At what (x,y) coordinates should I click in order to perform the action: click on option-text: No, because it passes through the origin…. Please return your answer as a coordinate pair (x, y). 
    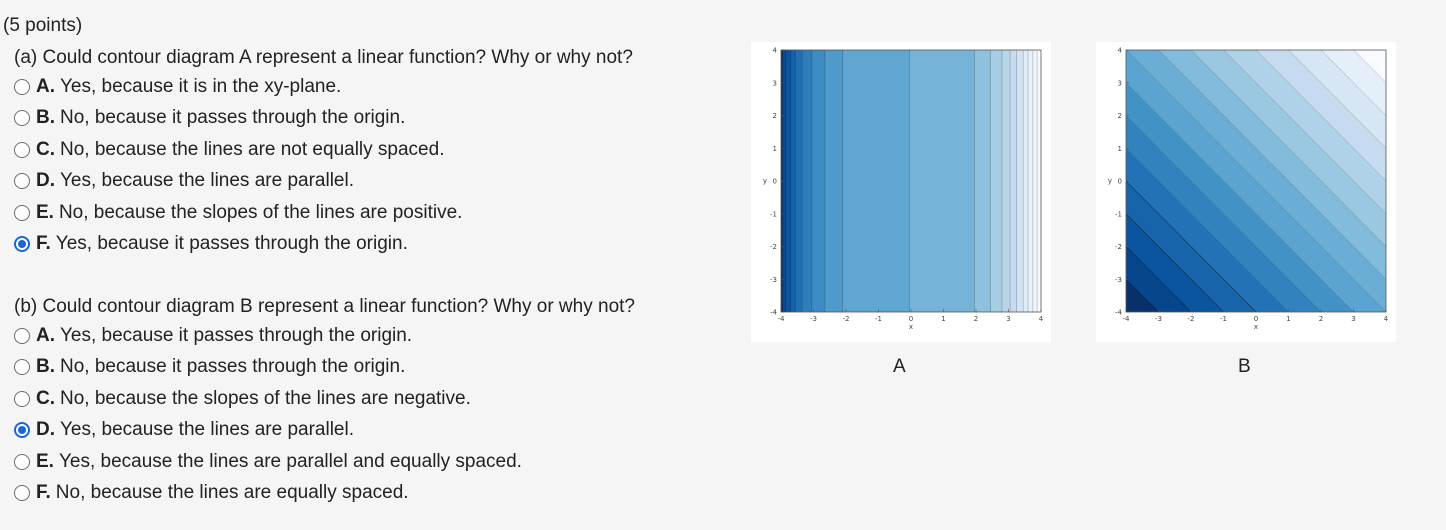
    Looking at the image, I should click on (233, 118).